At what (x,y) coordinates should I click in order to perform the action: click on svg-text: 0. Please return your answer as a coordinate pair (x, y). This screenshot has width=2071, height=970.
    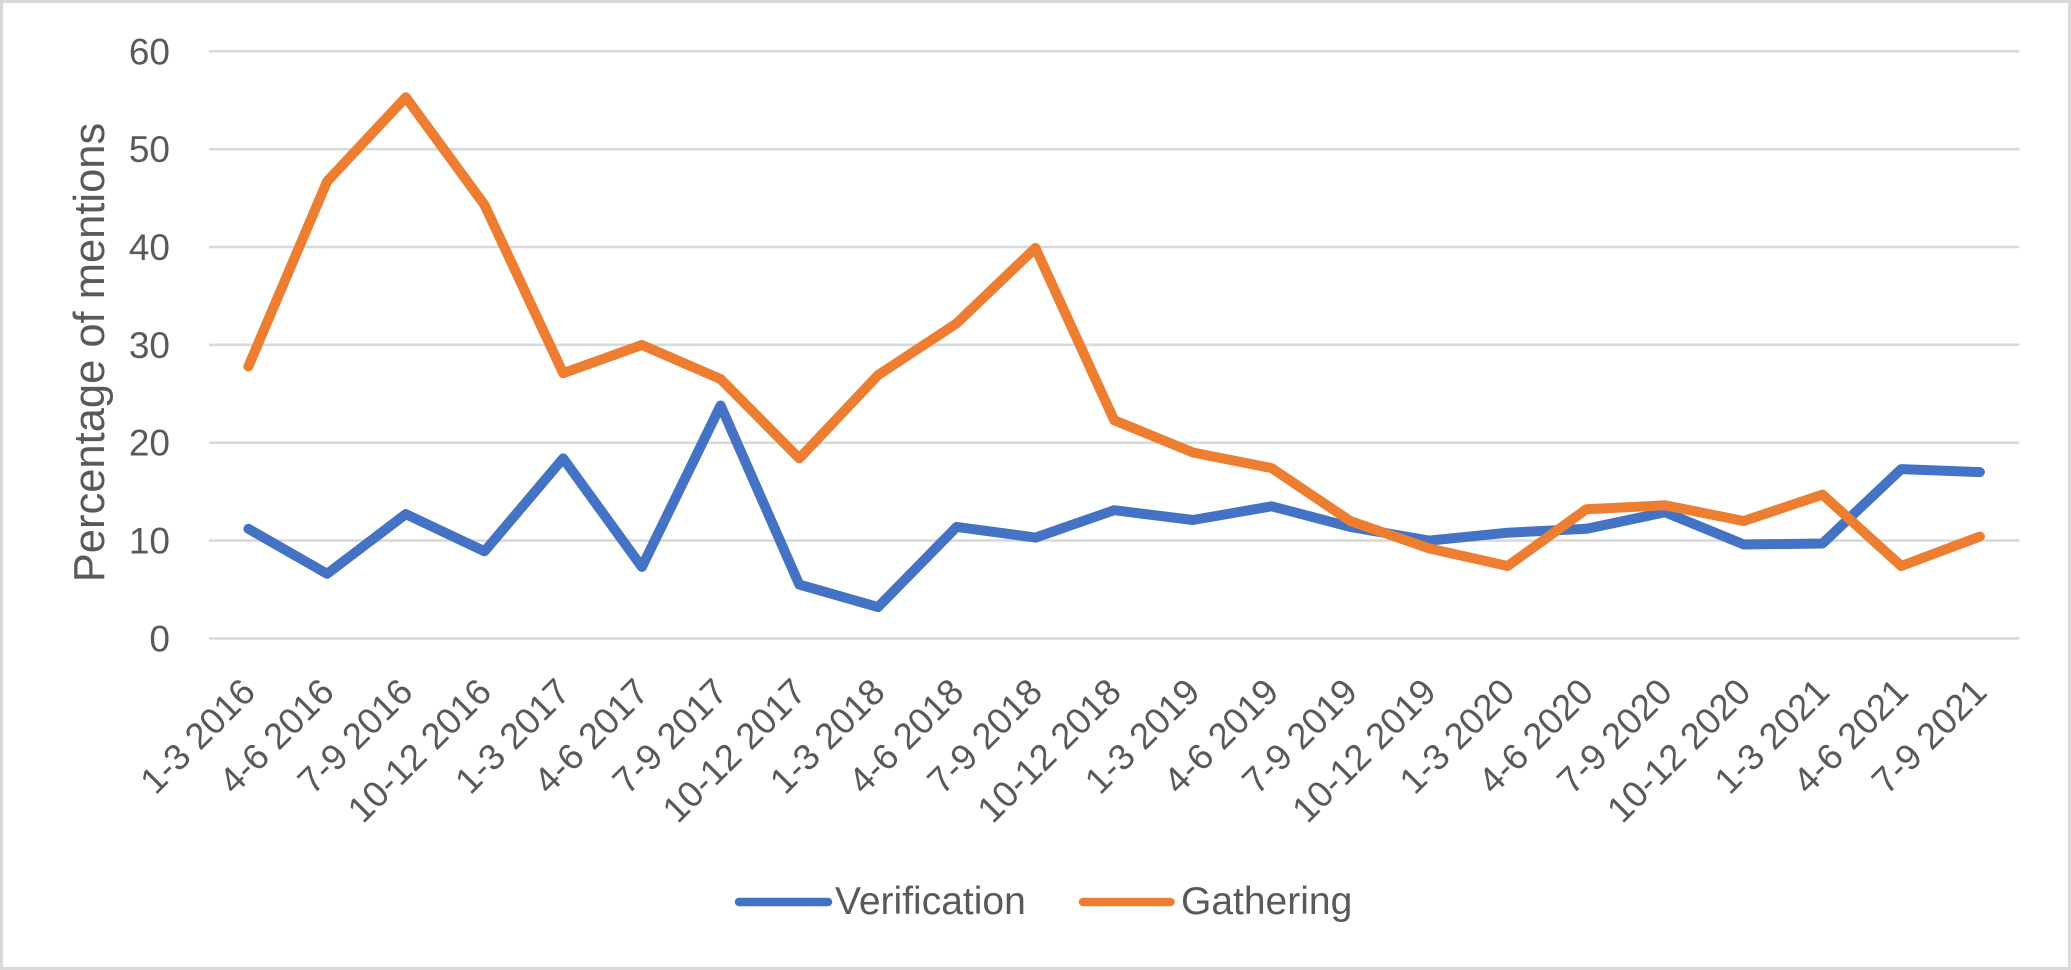
    Looking at the image, I should click on (159, 638).